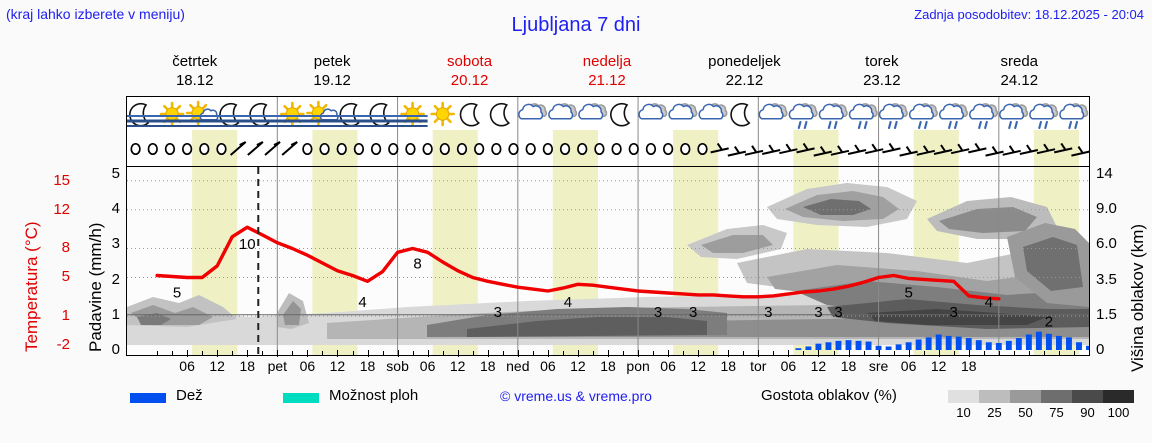  I want to click on copyright-notice: © vreme.us & vreme.pro, so click(576, 396).